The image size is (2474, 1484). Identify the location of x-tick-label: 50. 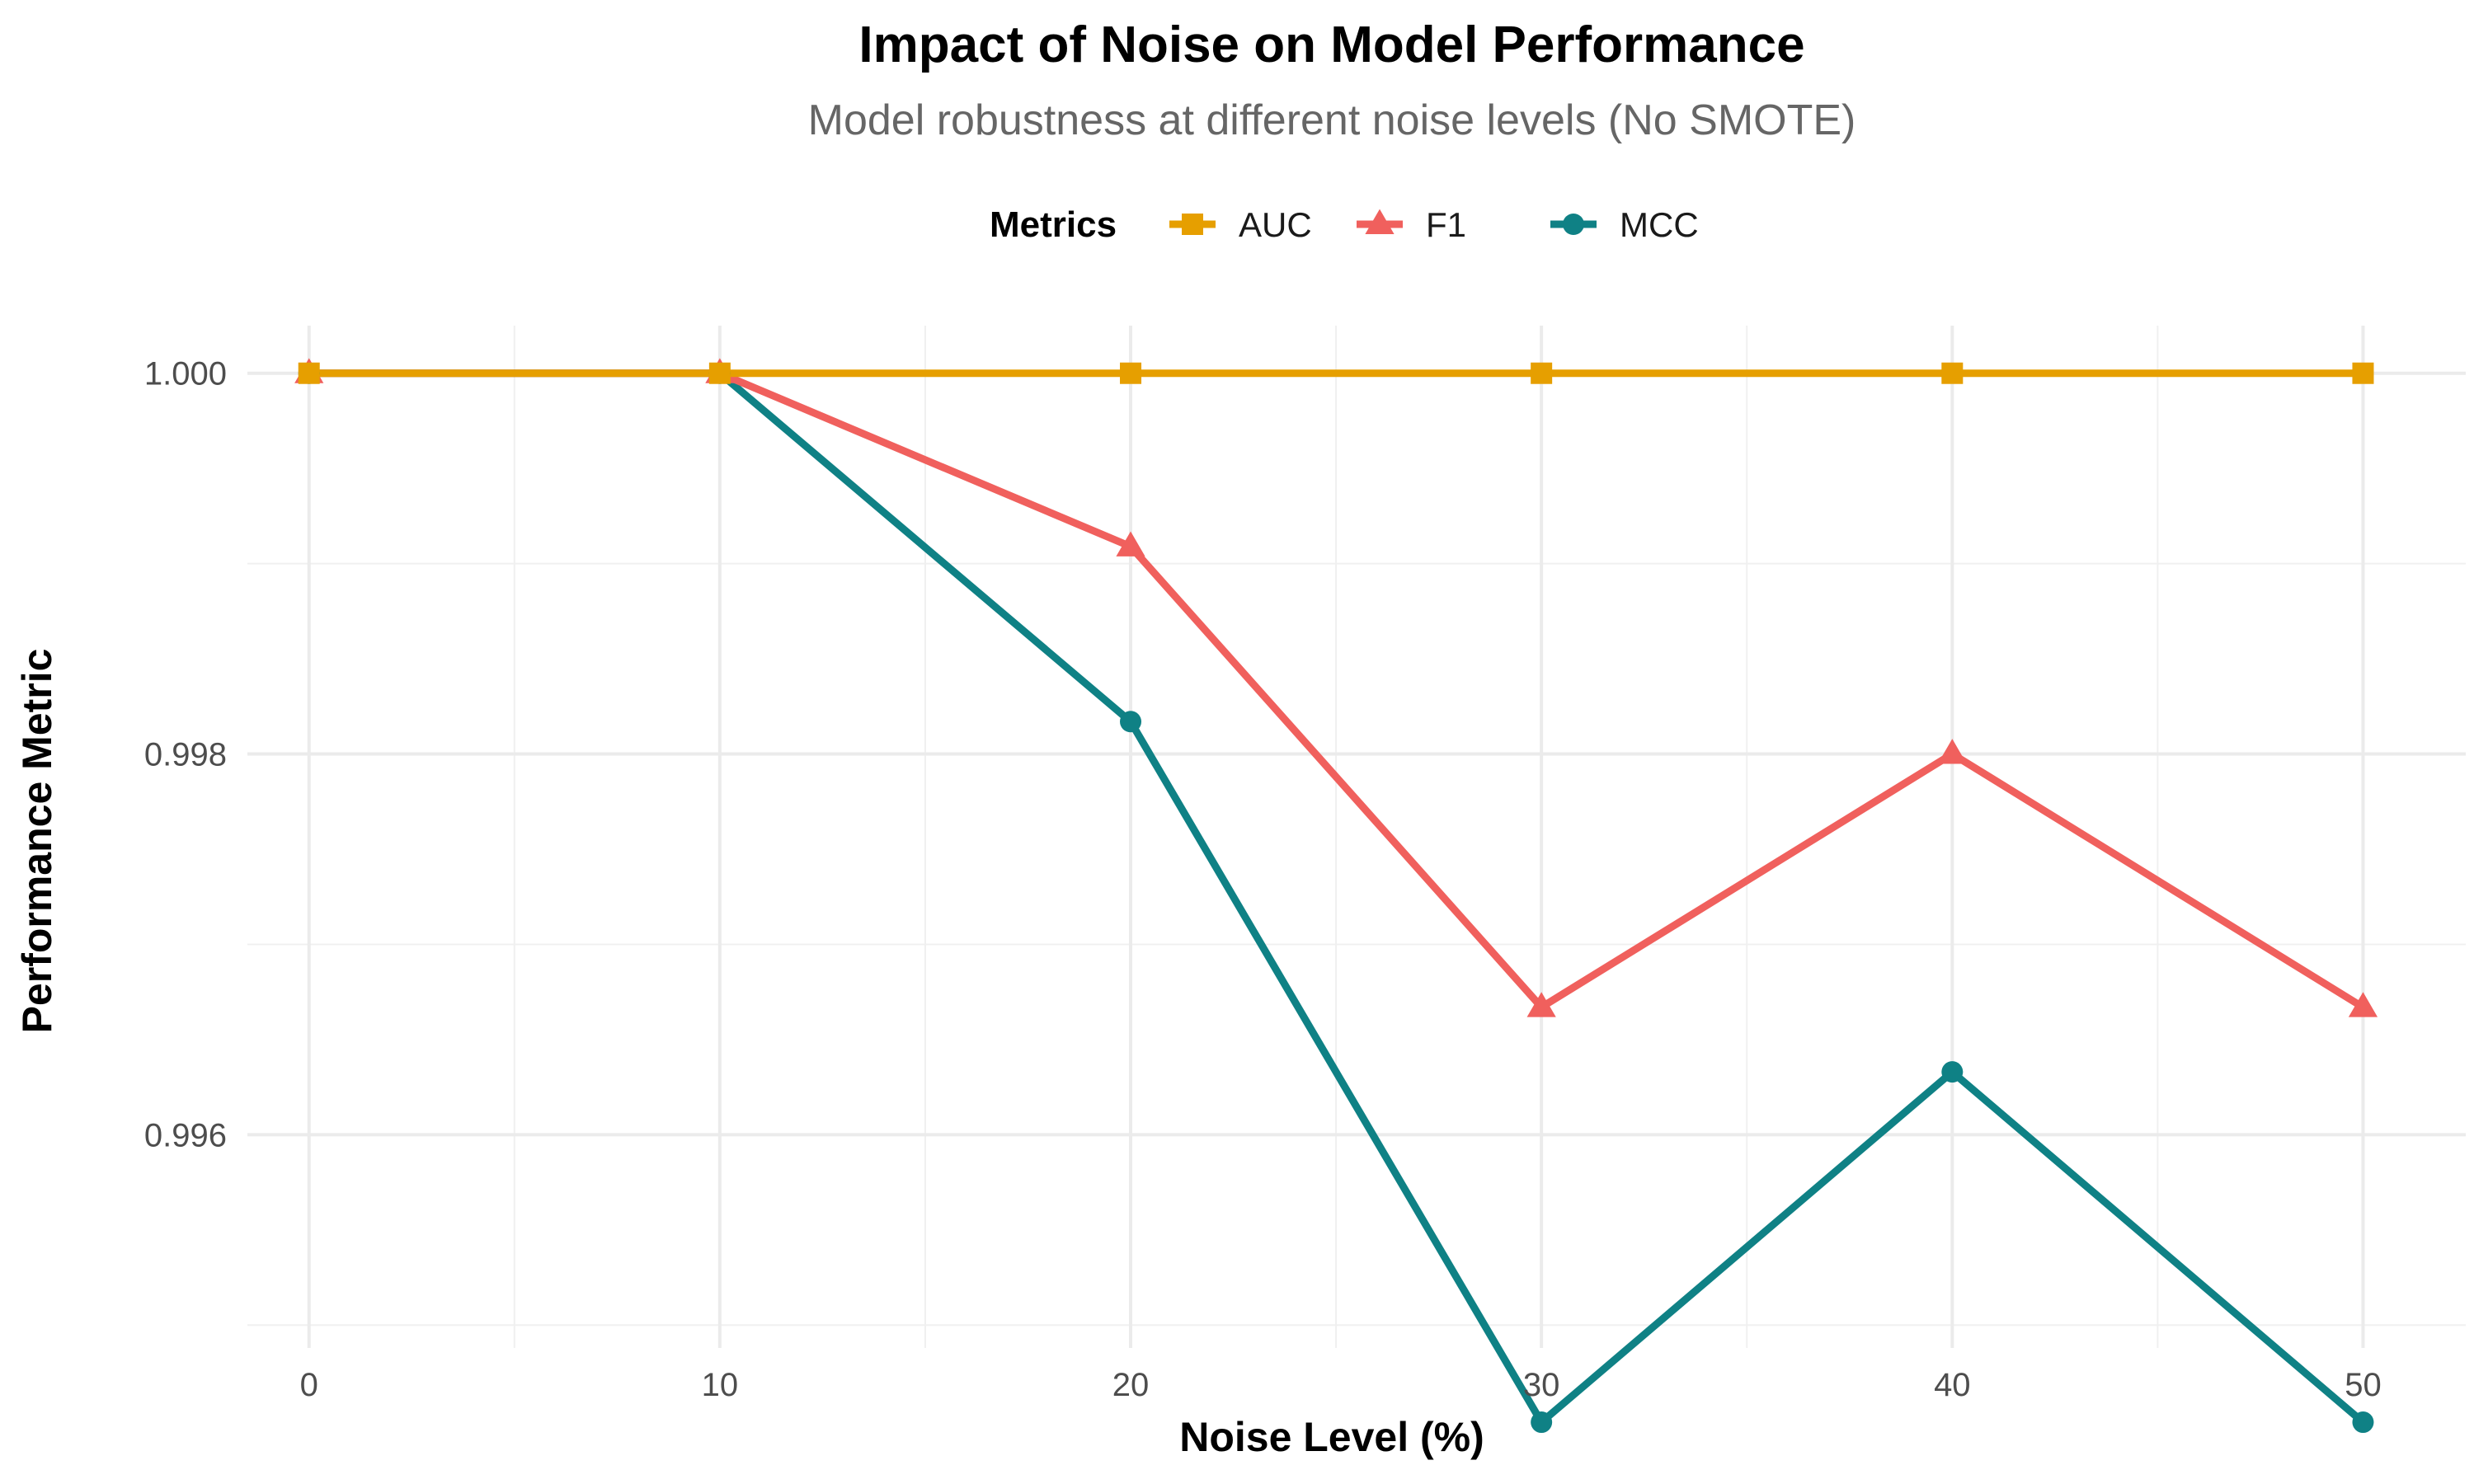
(2363, 1385).